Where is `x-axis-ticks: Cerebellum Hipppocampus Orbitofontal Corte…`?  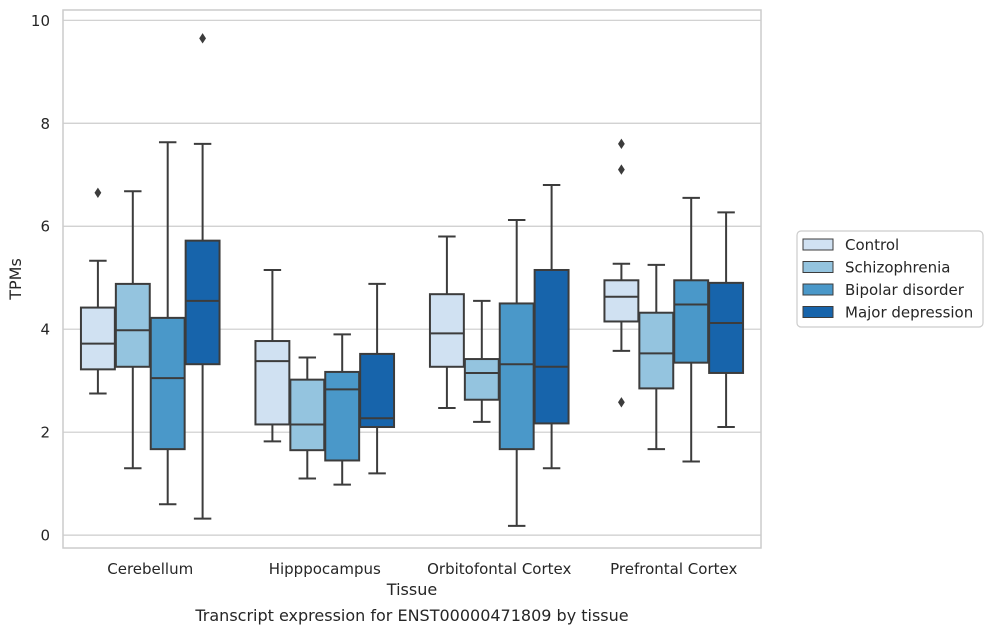
x-axis-ticks: Cerebellum Hipppocampus Orbitofontal Corte… is located at coordinates (422, 569).